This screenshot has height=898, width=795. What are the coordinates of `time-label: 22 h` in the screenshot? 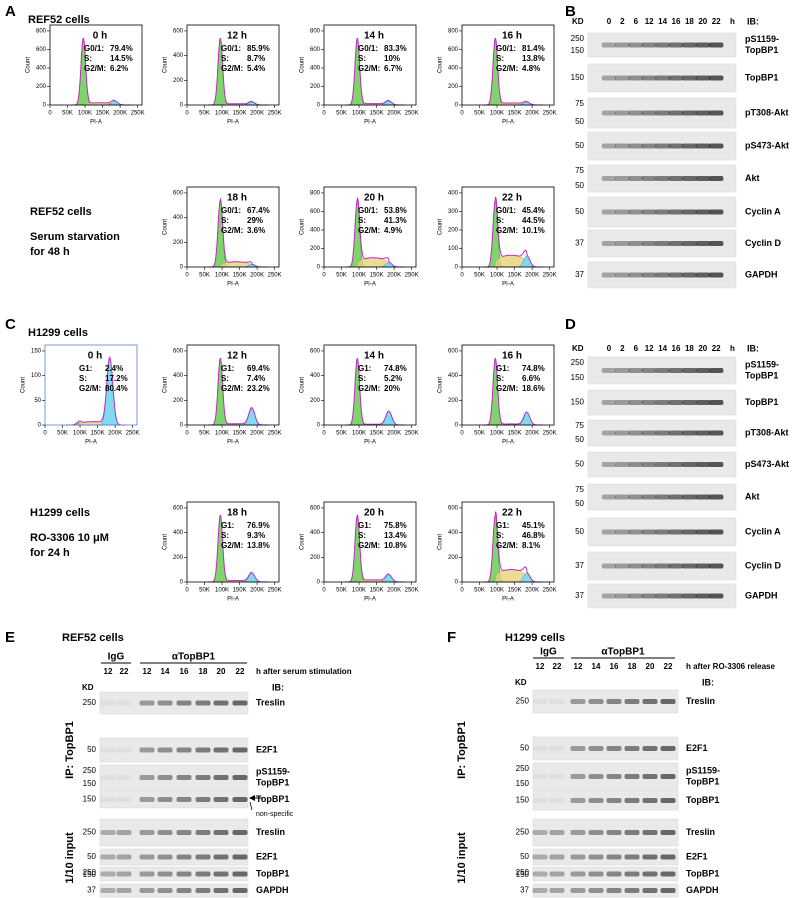 It's located at (512, 513).